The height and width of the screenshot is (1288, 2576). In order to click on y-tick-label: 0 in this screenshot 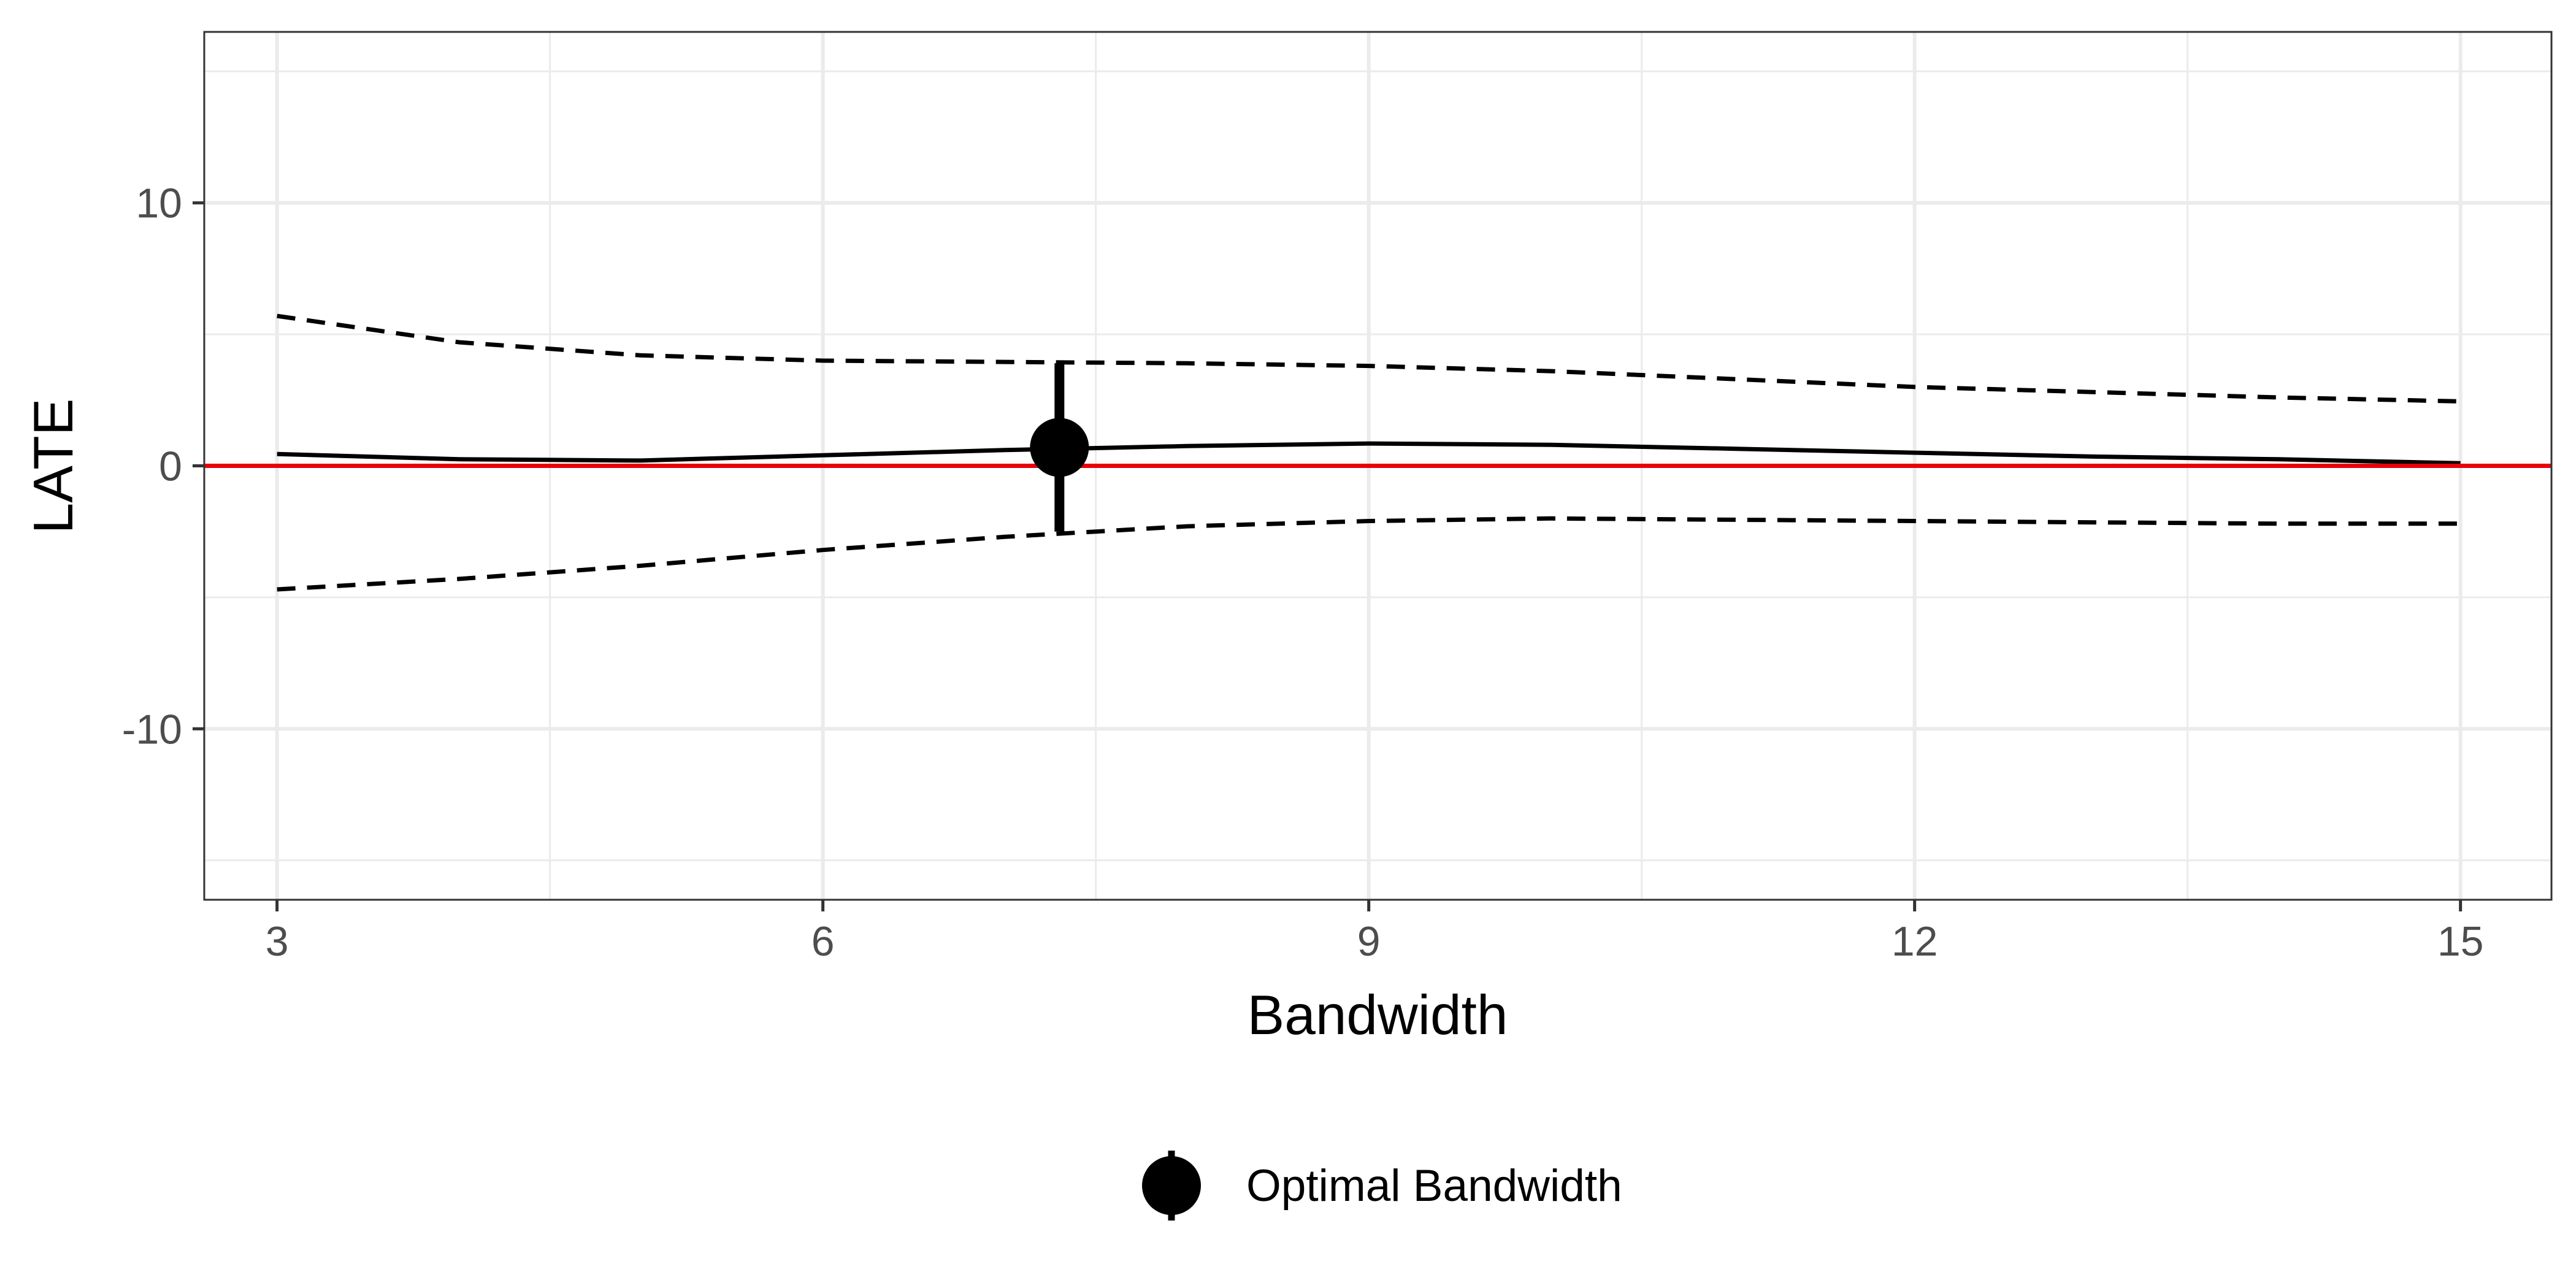, I will do `click(170, 466)`.